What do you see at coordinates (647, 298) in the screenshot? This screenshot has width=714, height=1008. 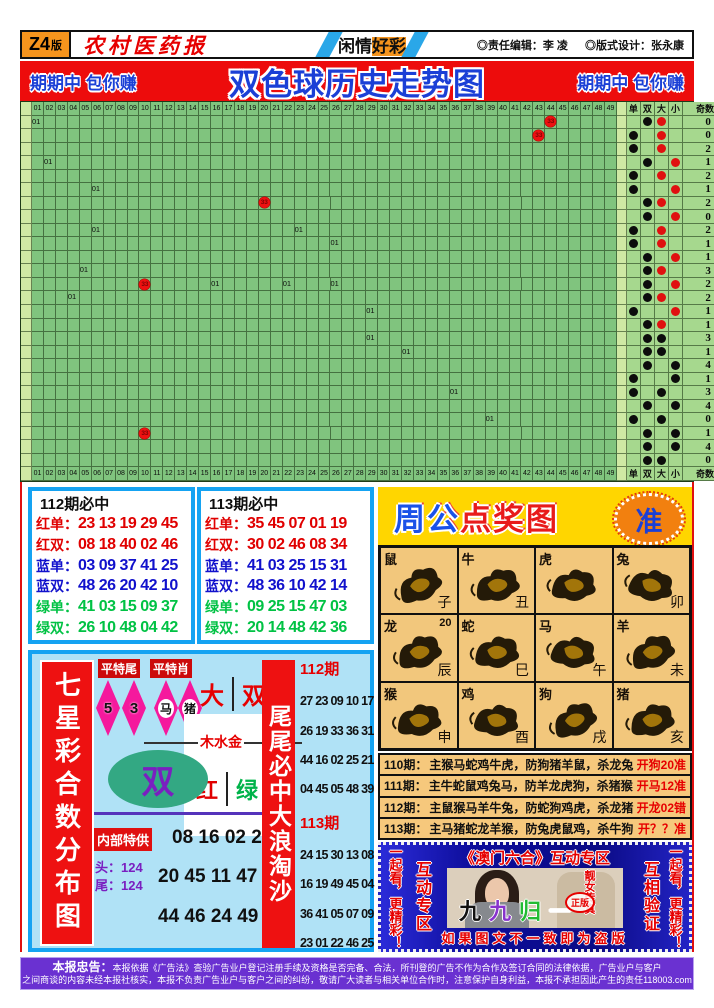 I see `parity-dot` at bounding box center [647, 298].